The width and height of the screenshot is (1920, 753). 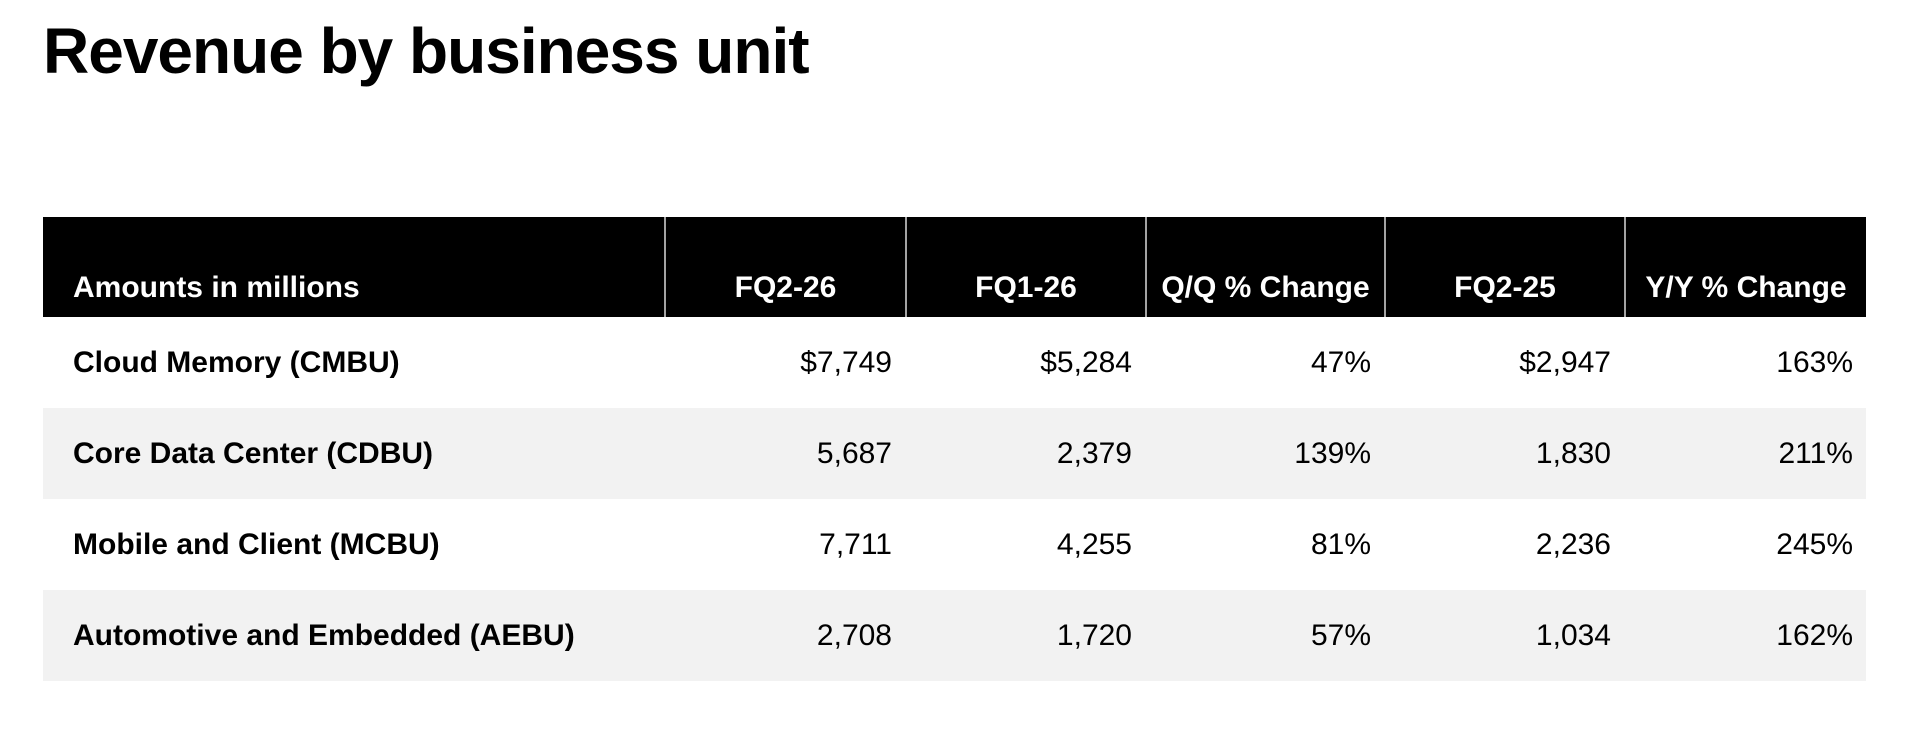 I want to click on column-header-amounts-in-millions: Amounts in millions, so click(x=353, y=267).